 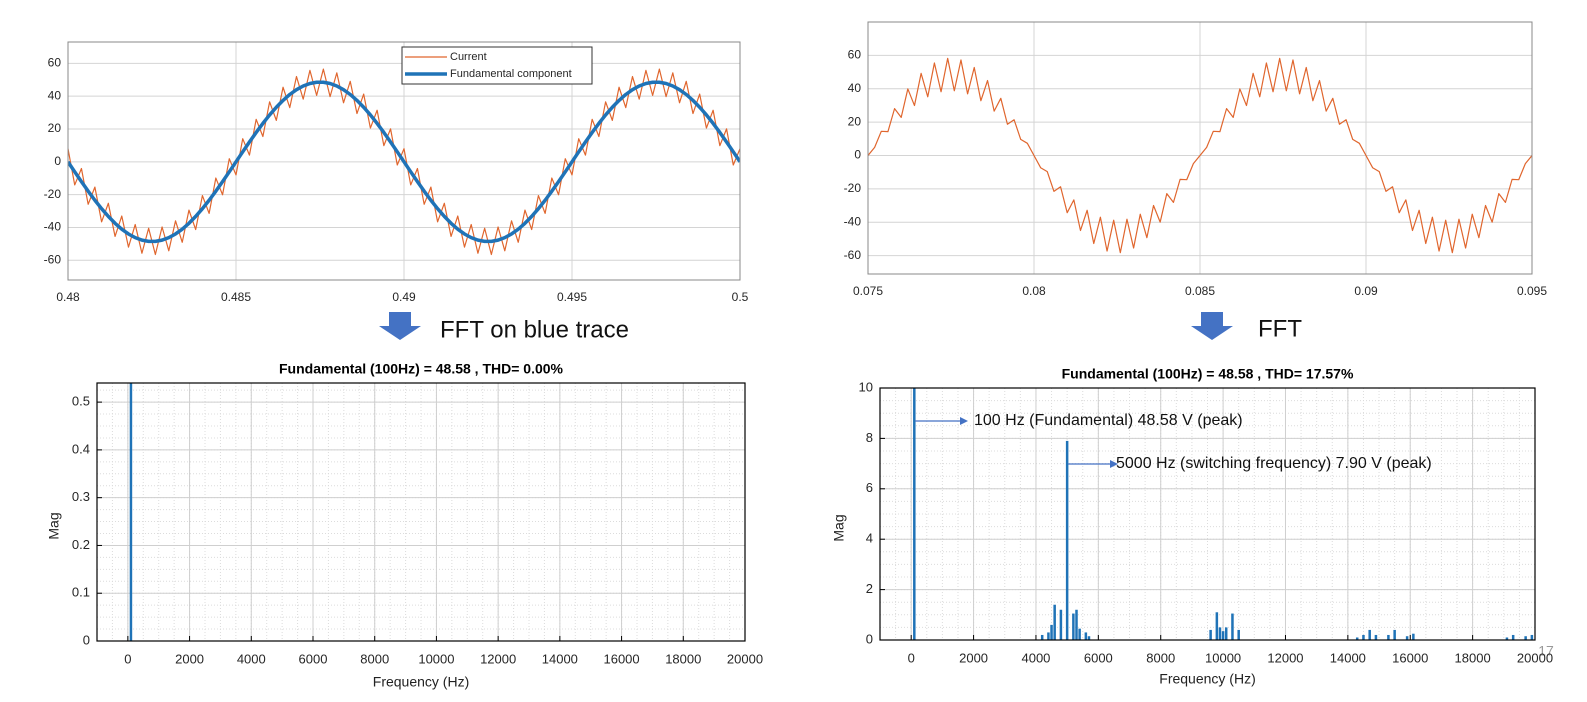 What do you see at coordinates (421, 682) in the screenshot?
I see `x-axis-label: Frequency (Hz)` at bounding box center [421, 682].